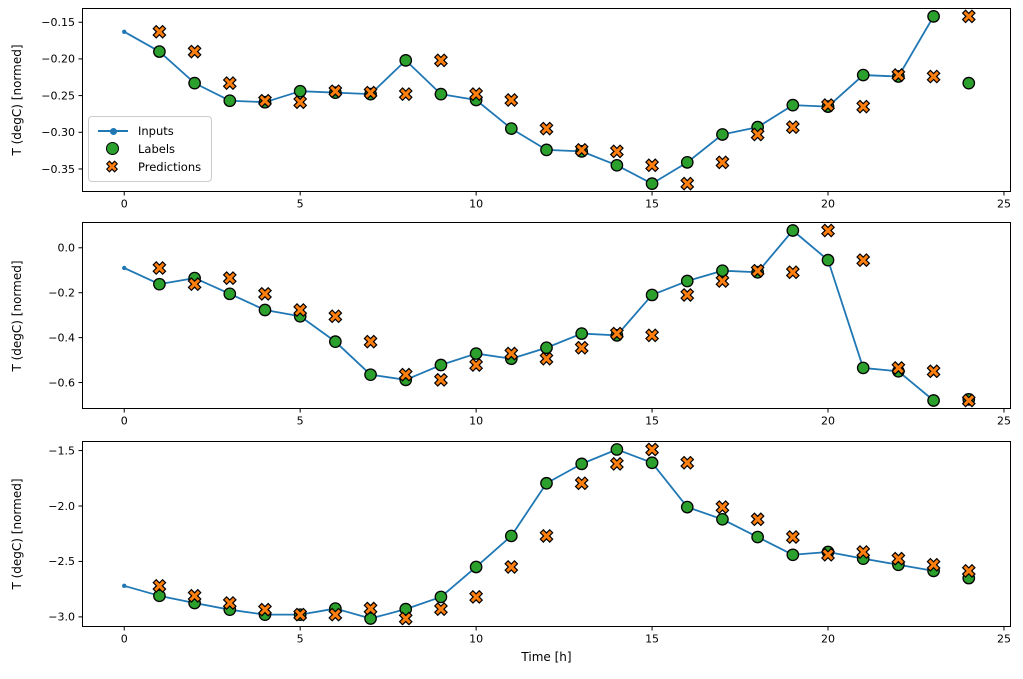 This screenshot has height=679, width=1023. I want to click on y-tick-label: −0.2, so click(61, 293).